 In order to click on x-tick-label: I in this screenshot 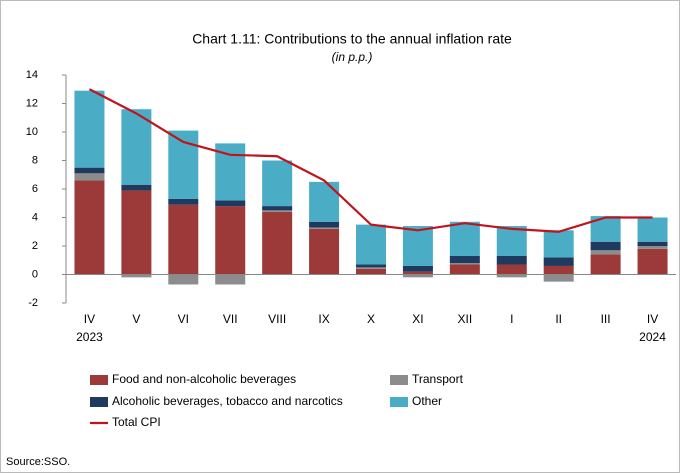, I will do `click(511, 319)`.